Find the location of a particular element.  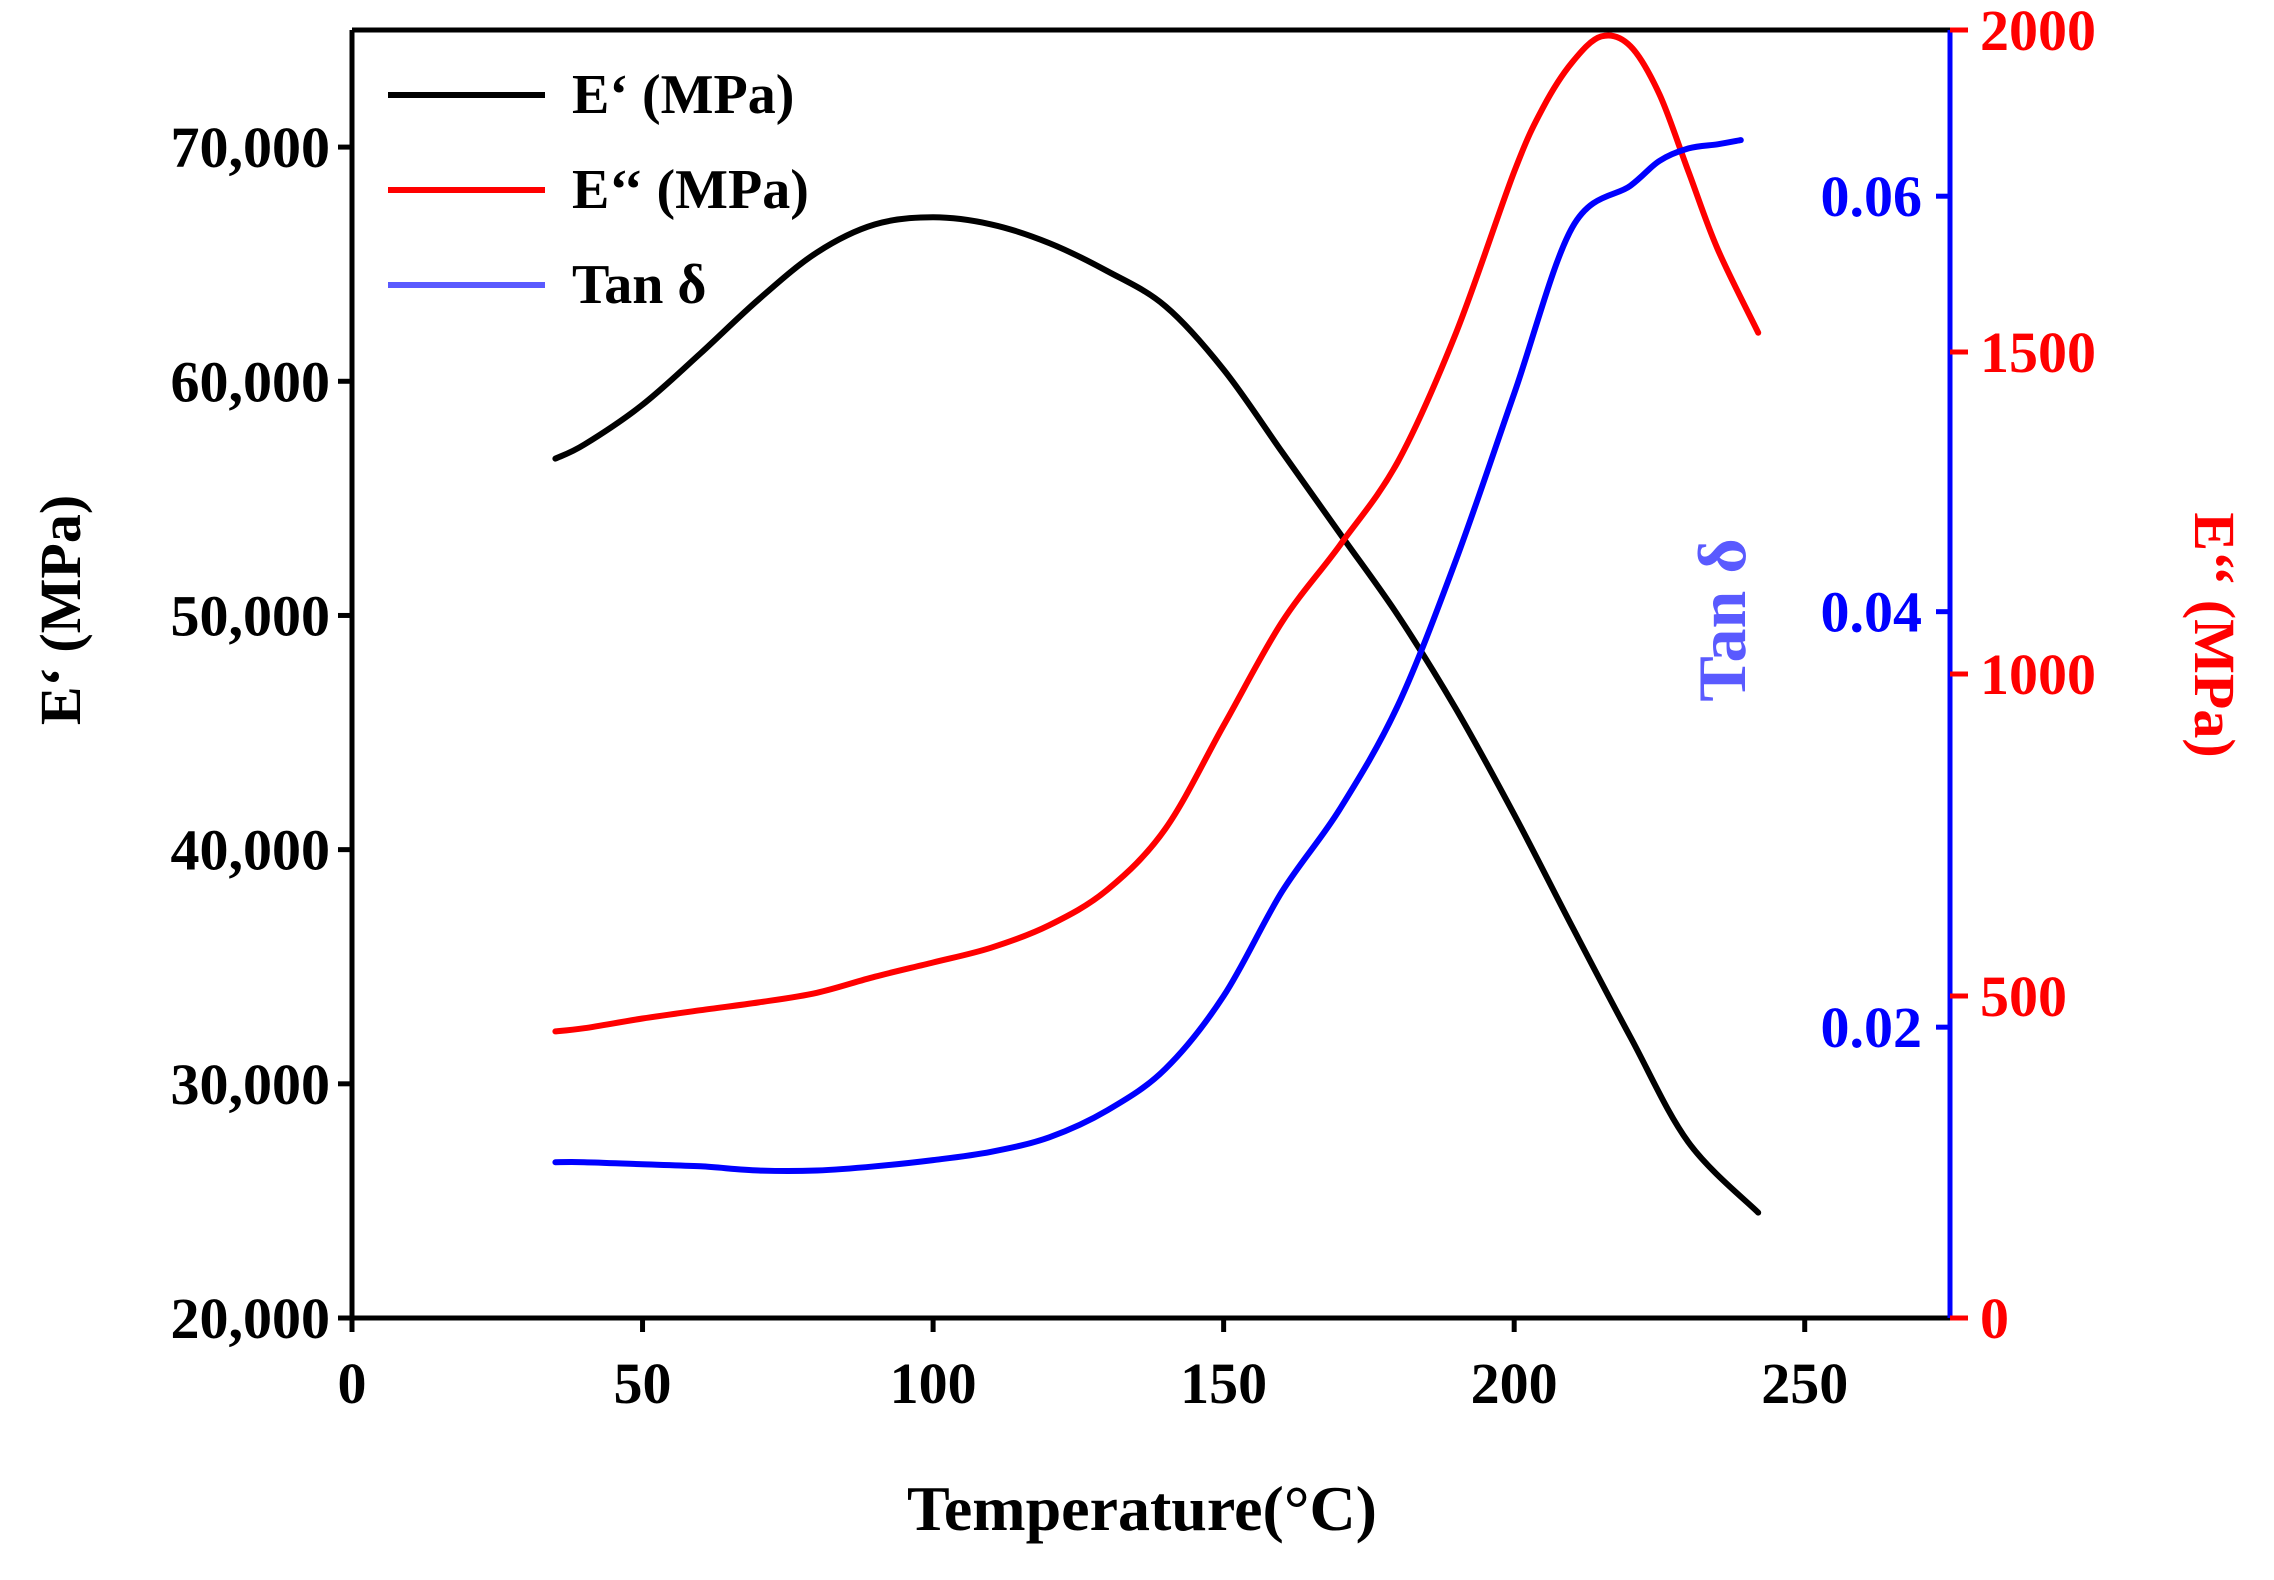

y-left-tick-label: 60,000 is located at coordinates (251, 381).